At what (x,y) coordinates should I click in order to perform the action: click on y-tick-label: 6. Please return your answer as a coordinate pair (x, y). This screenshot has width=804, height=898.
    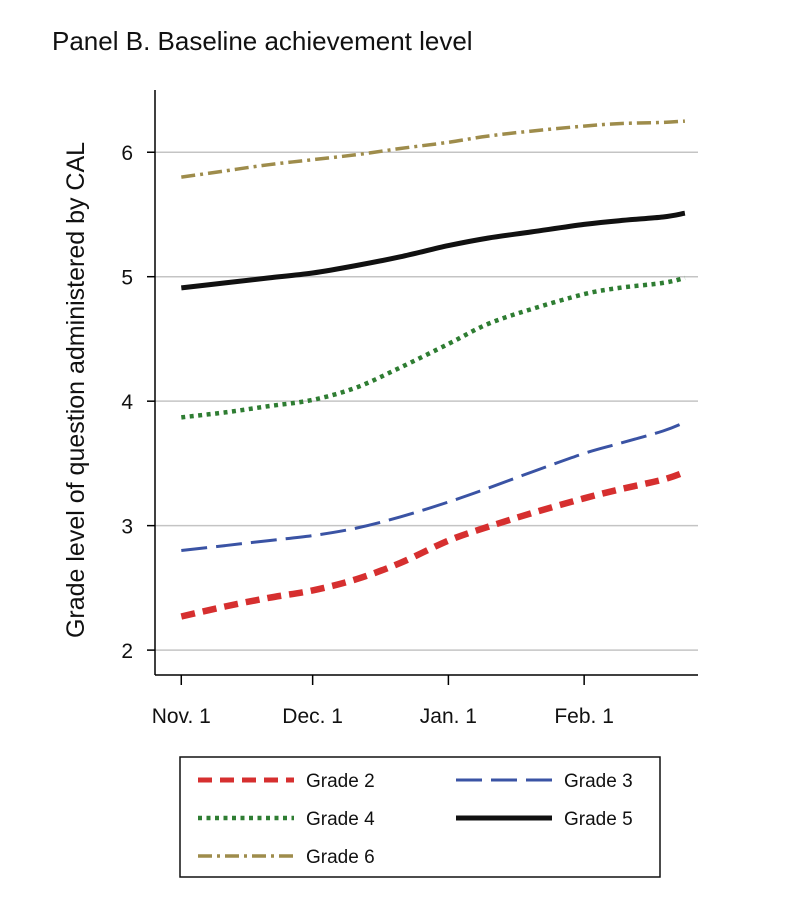
    Looking at the image, I should click on (127, 153).